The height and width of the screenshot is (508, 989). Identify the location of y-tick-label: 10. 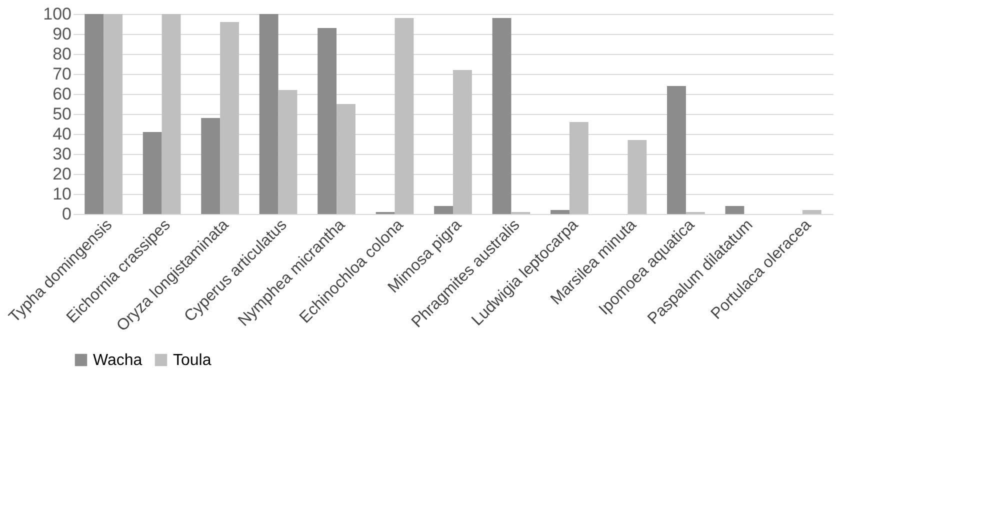
(62, 194).